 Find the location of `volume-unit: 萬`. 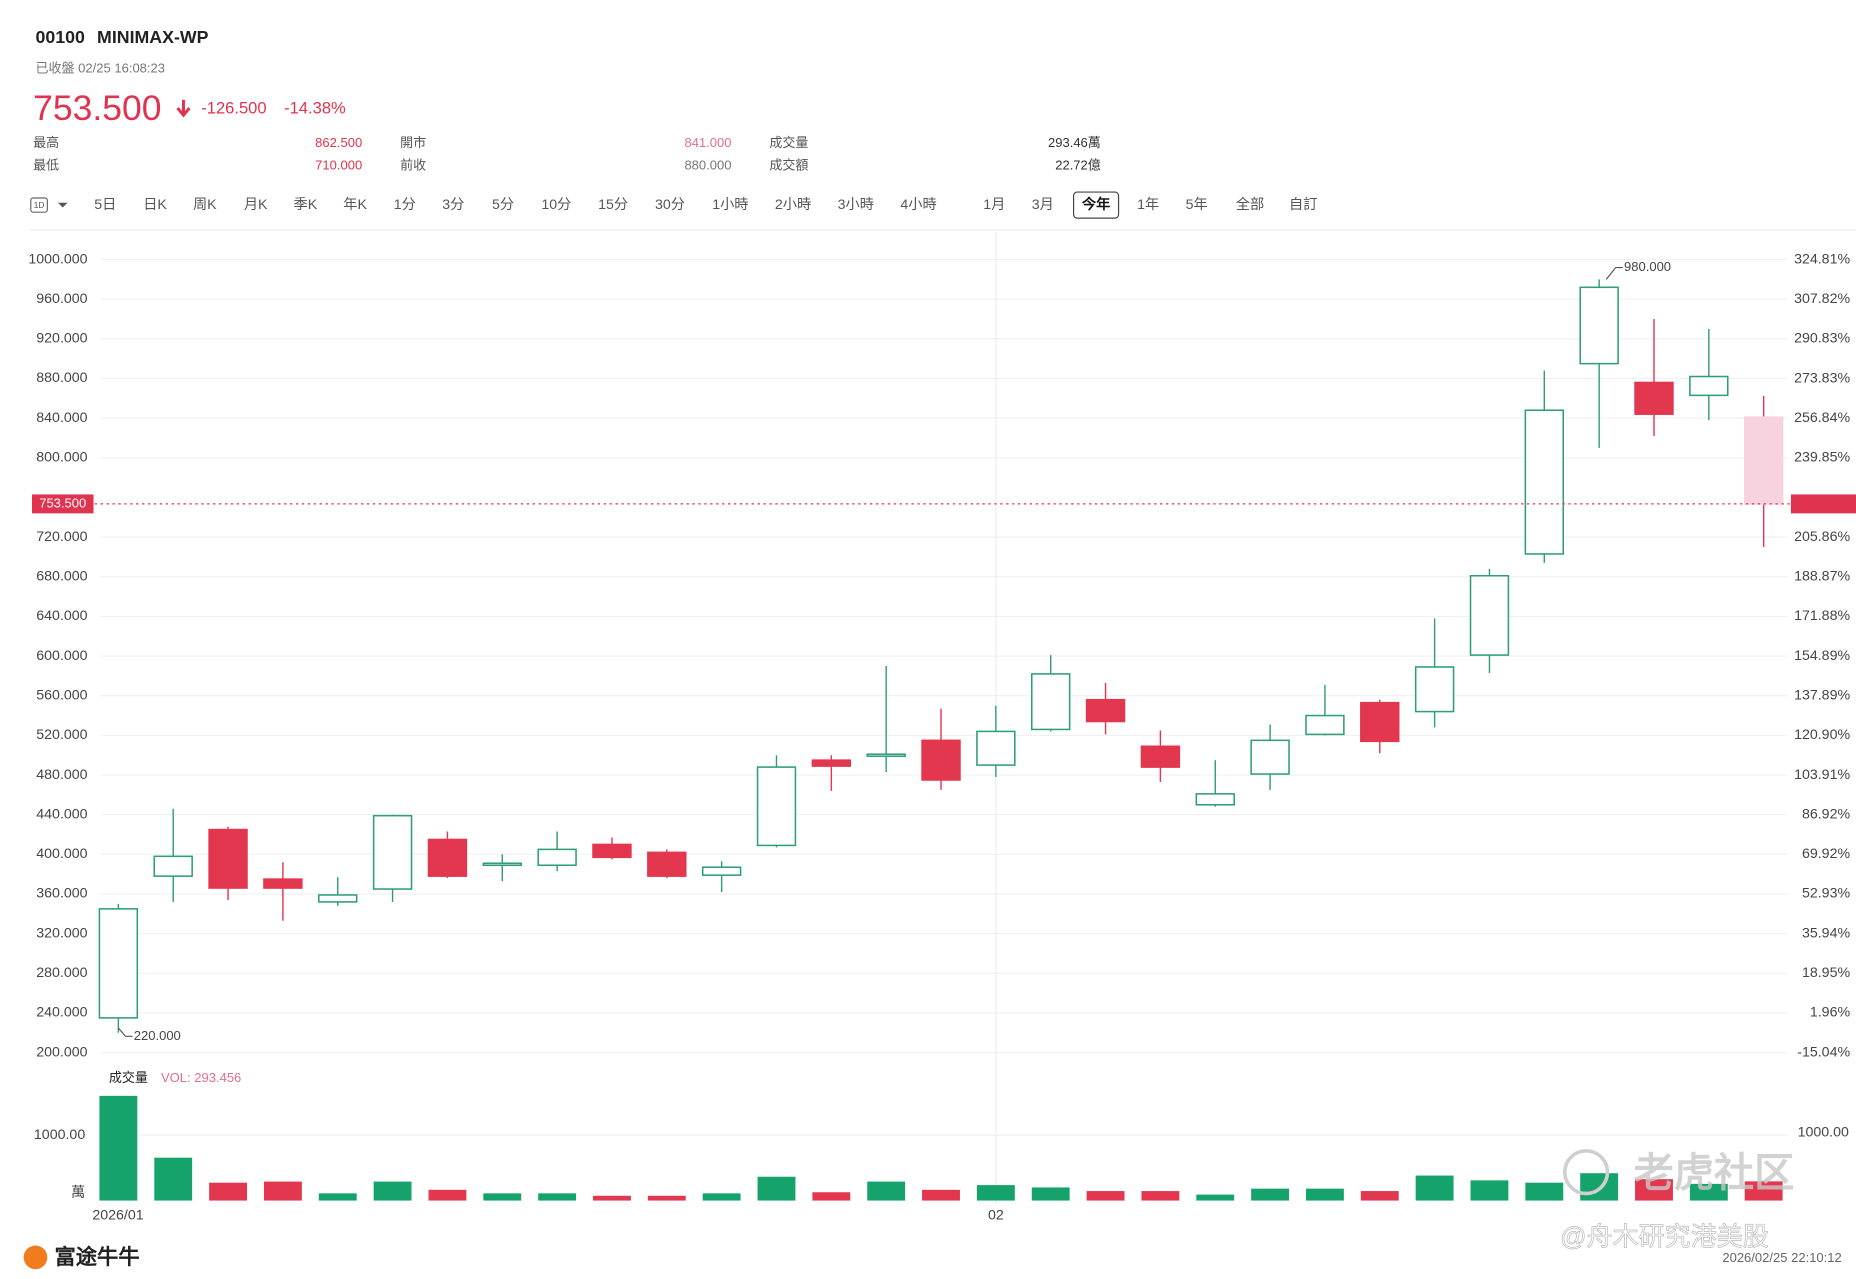

volume-unit: 萬 is located at coordinates (78, 1193).